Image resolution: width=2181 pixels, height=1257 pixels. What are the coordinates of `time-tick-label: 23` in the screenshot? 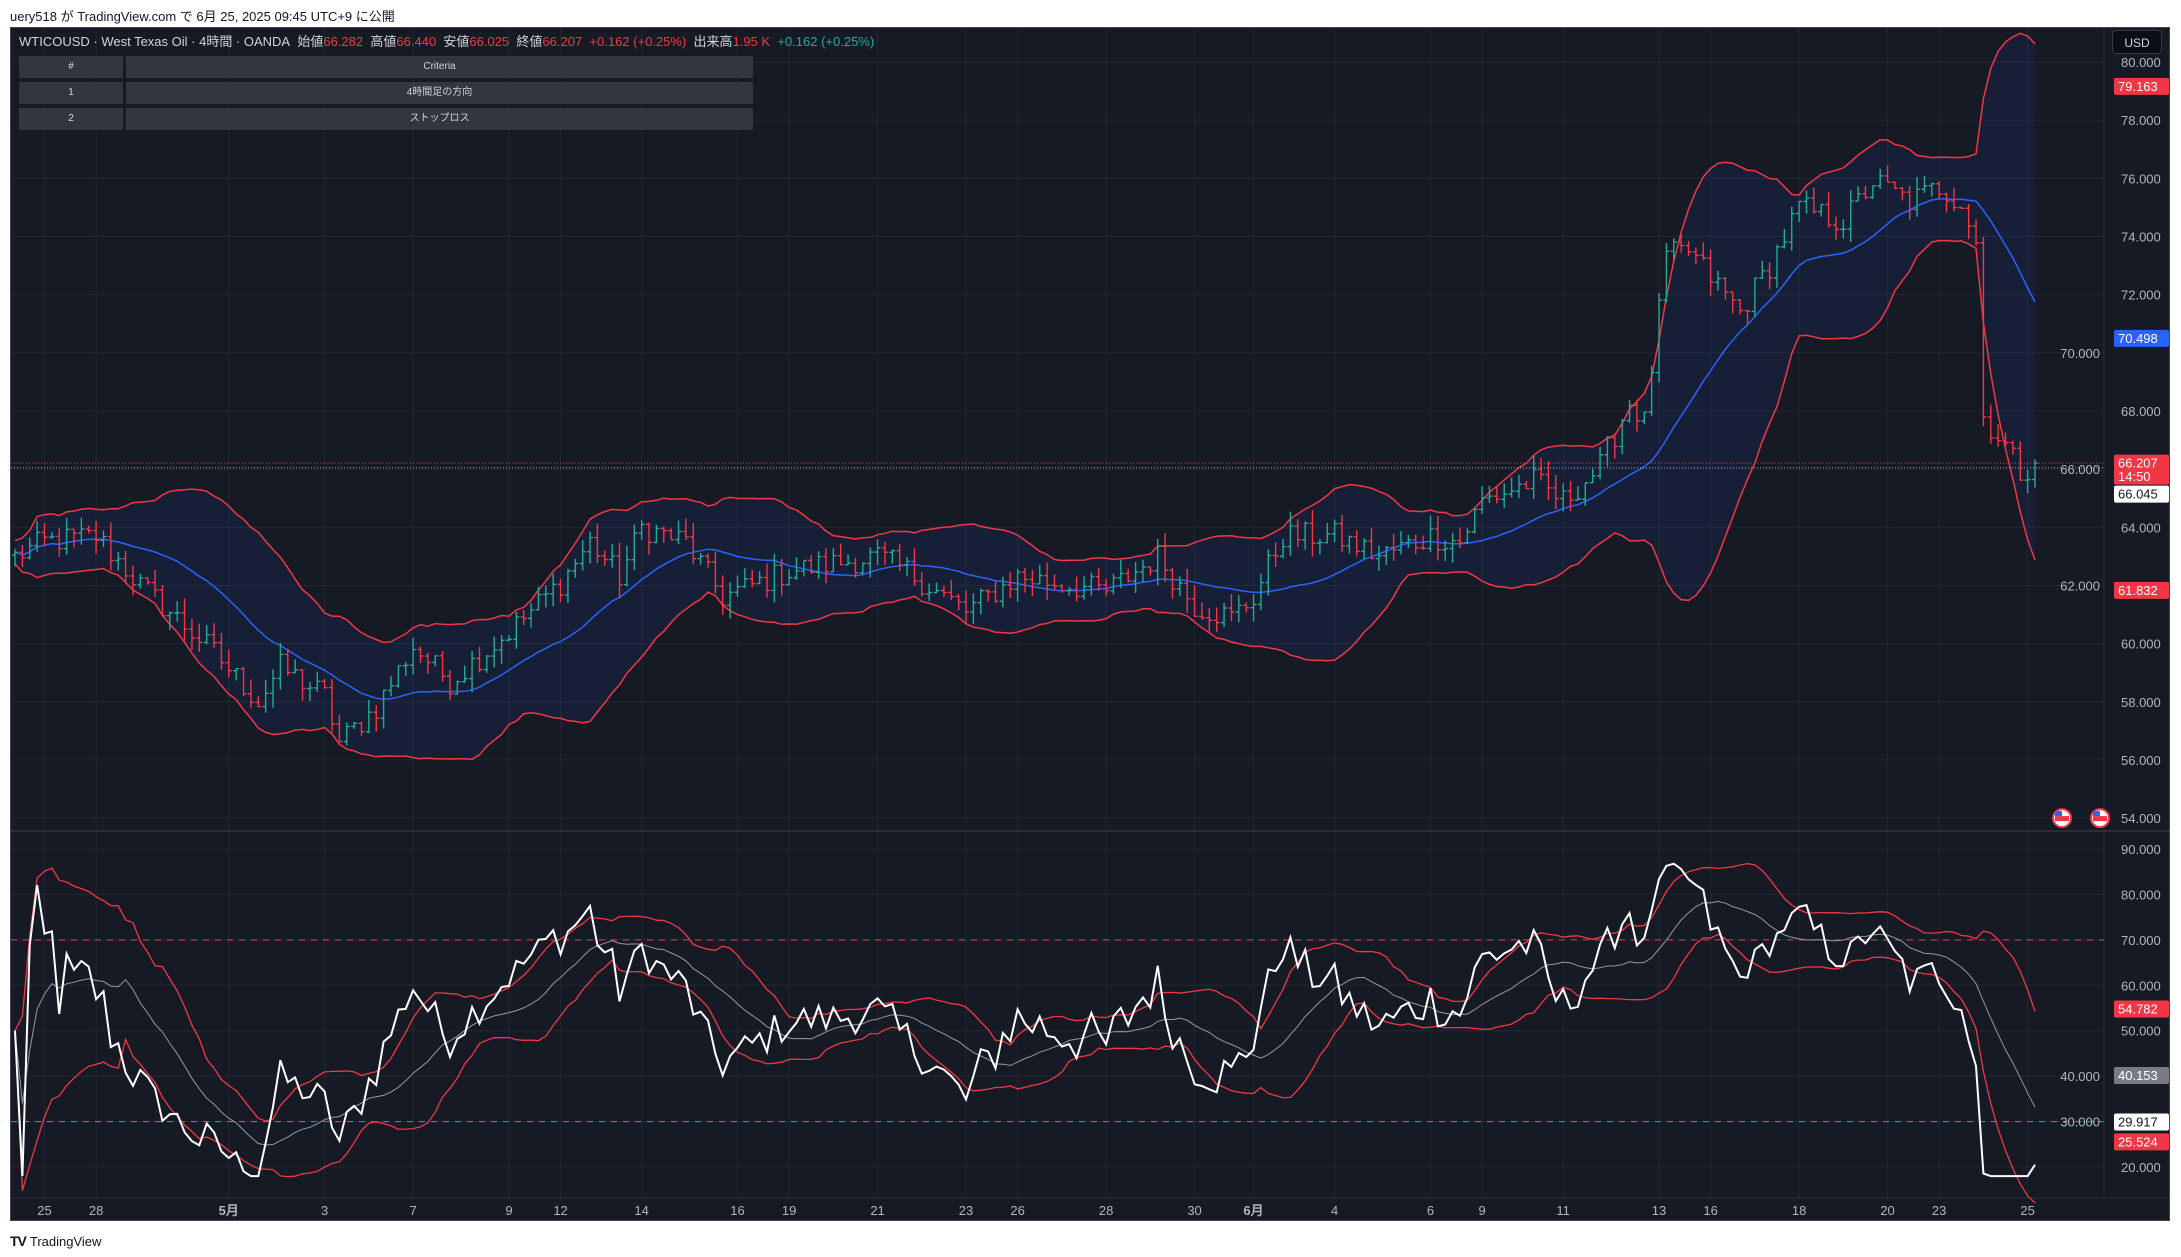 It's located at (1939, 1210).